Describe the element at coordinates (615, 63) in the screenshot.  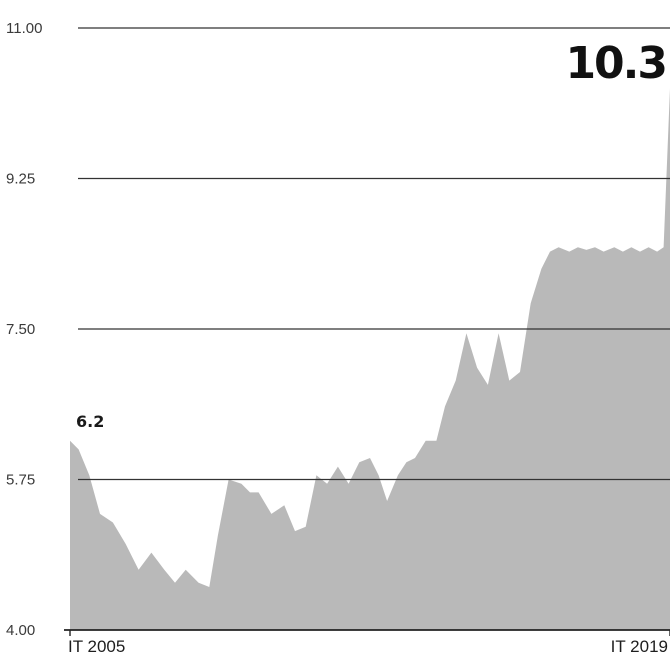
I see `end-value-label: 10.3` at that location.